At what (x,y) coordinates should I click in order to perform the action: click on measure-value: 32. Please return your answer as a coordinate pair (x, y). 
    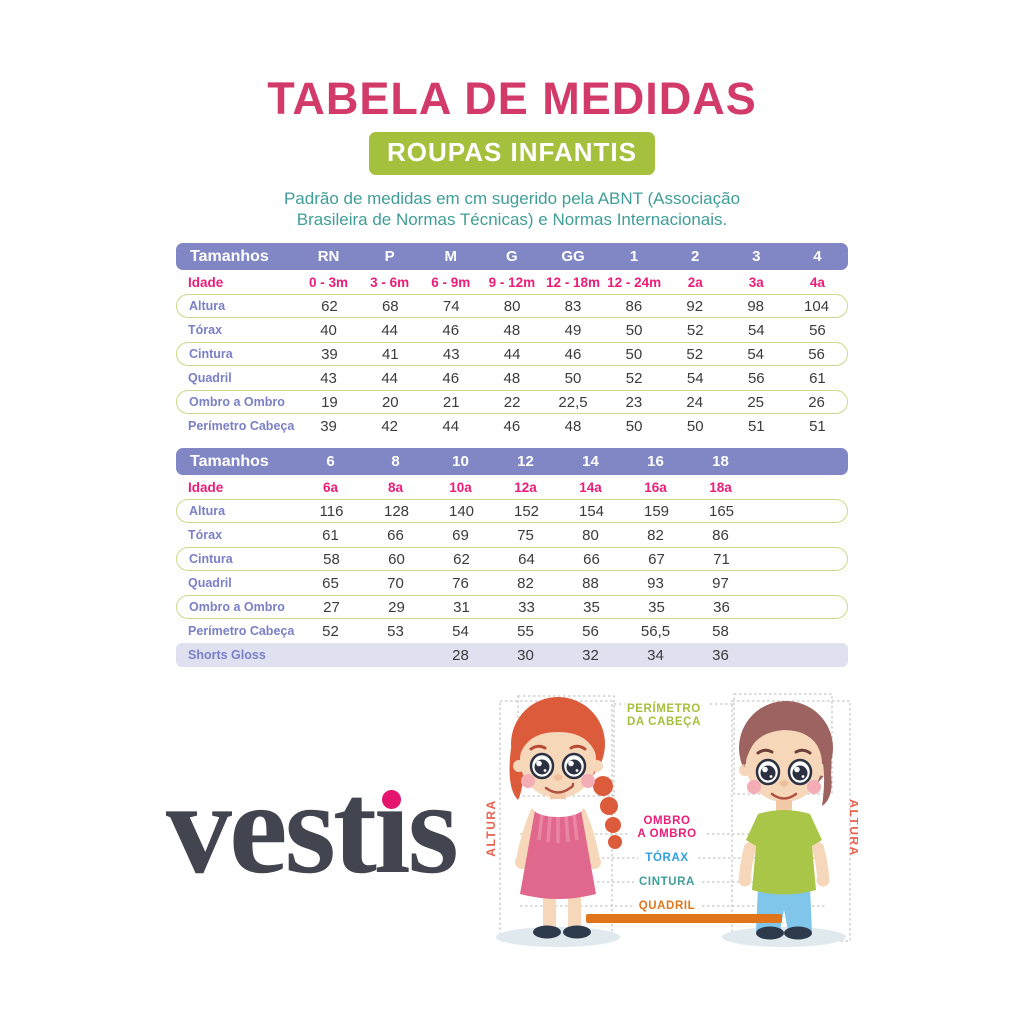
    Looking at the image, I should click on (590, 655).